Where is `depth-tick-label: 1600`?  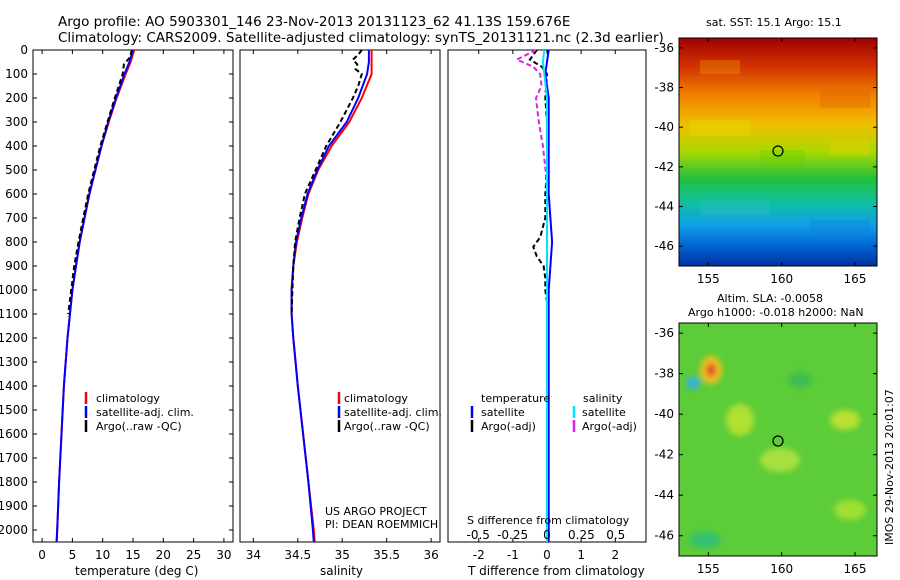
depth-tick-label: 1600 is located at coordinates (14, 434).